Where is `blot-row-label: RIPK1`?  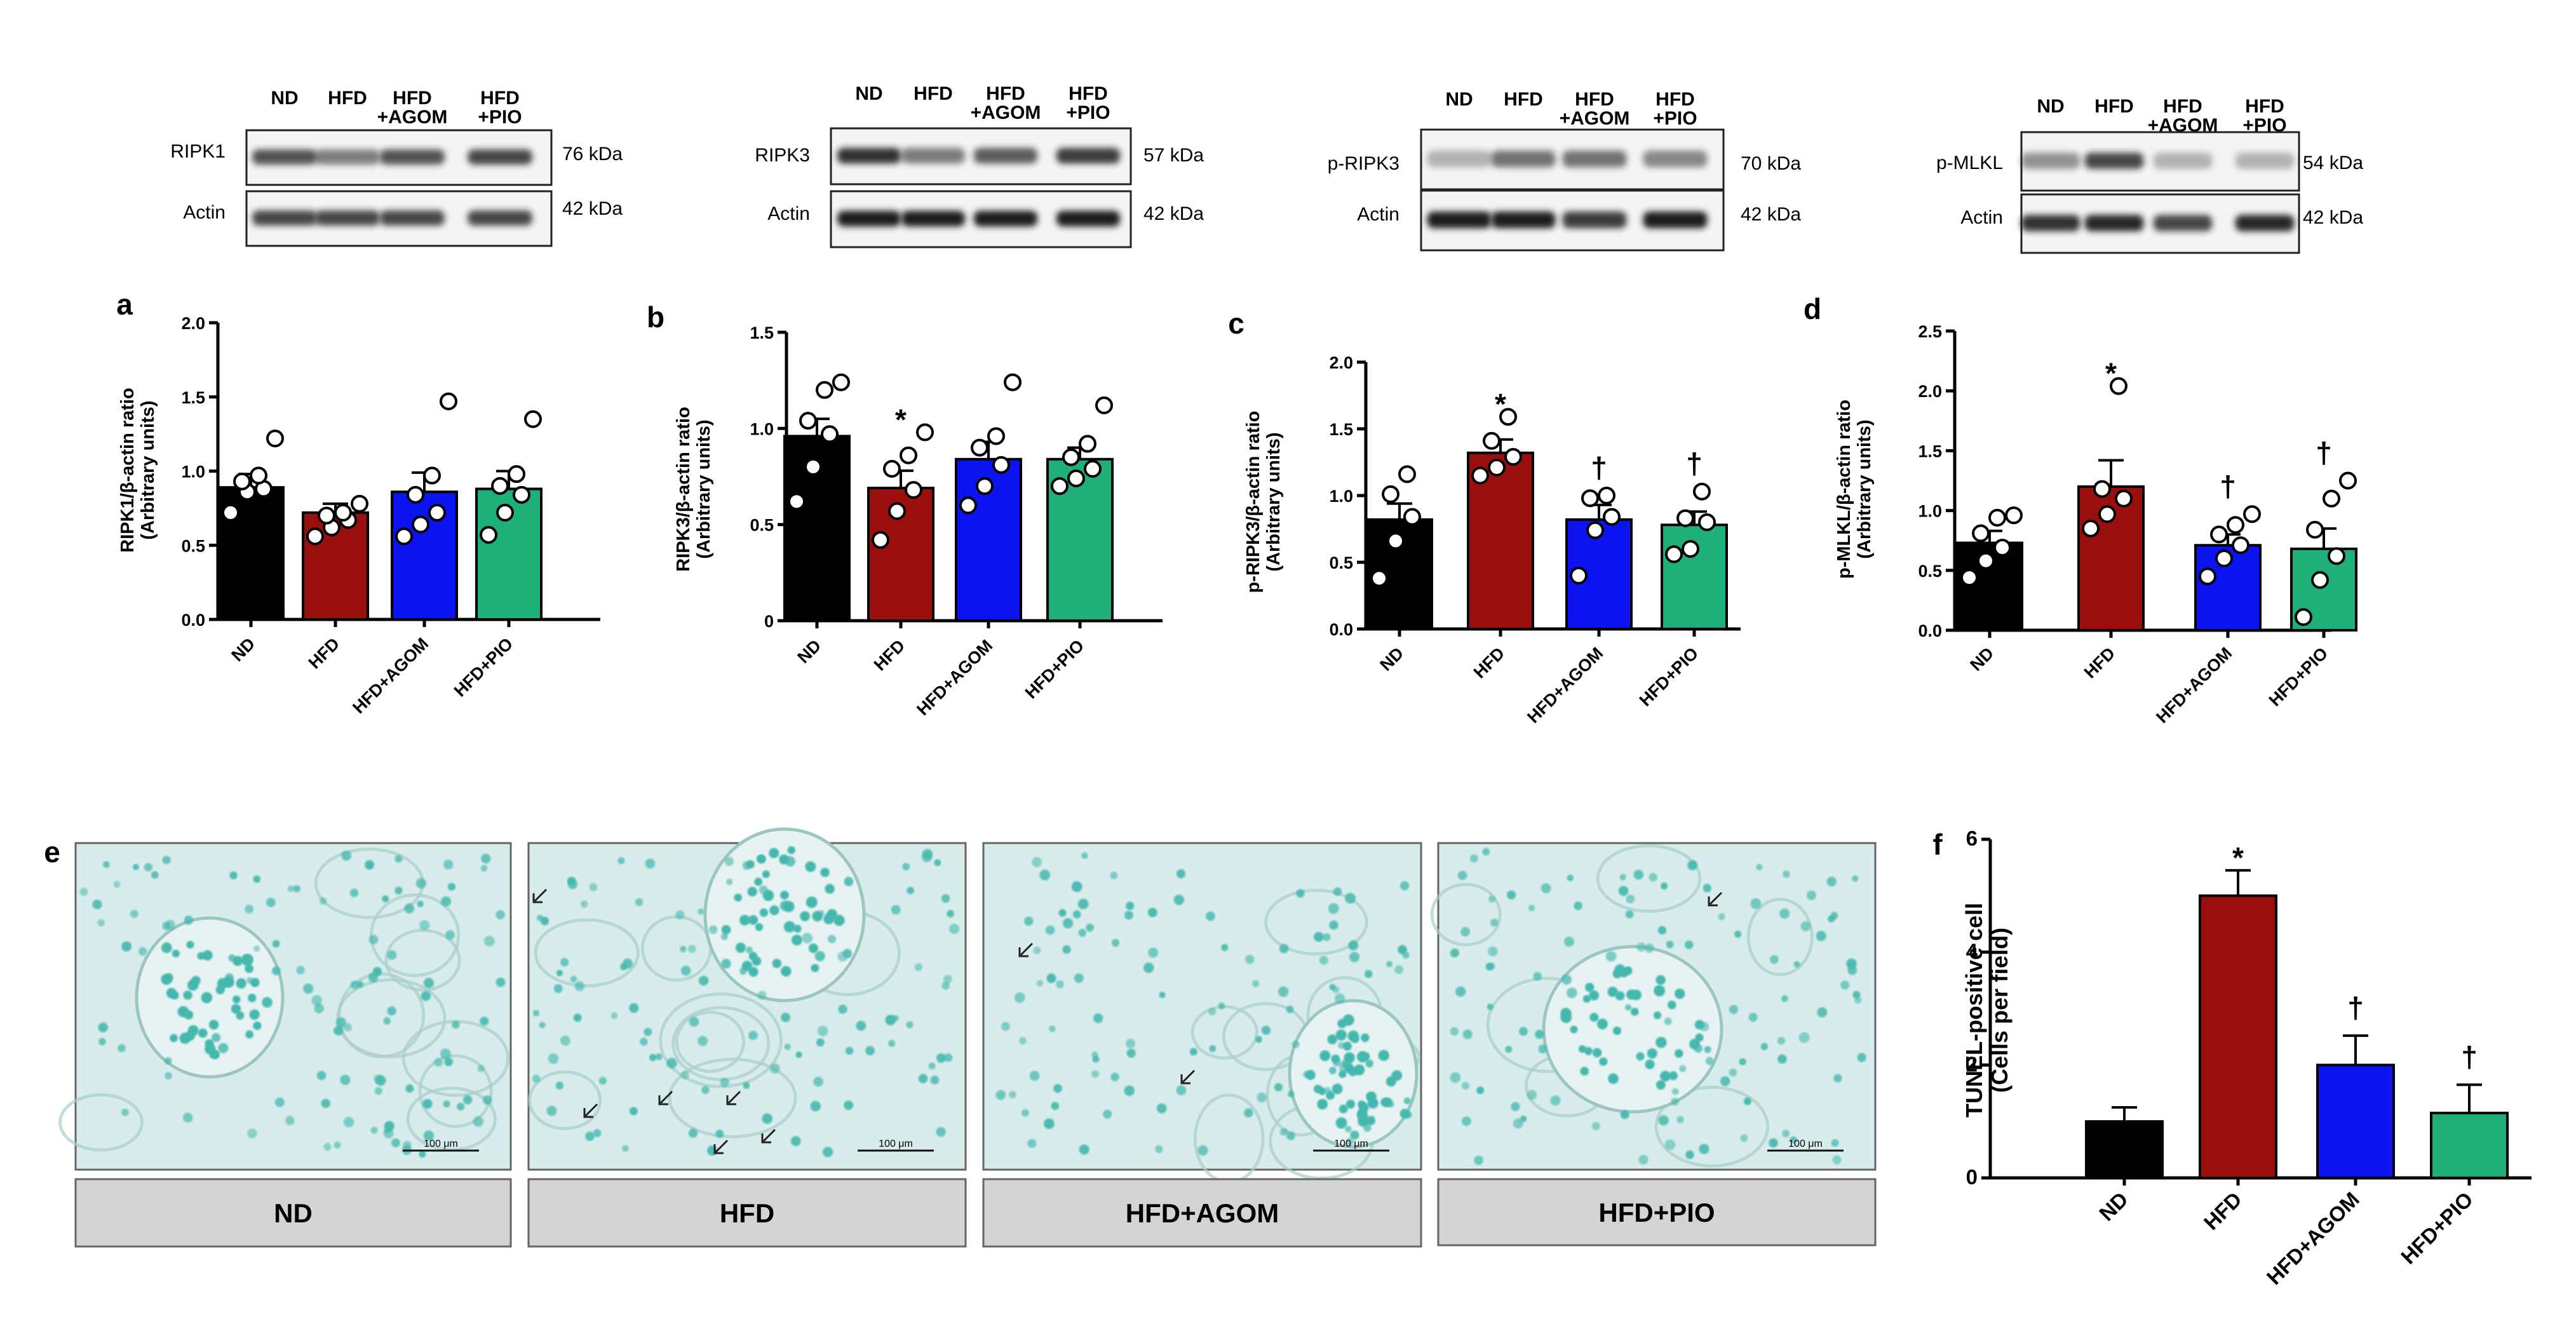
blot-row-label: RIPK1 is located at coordinates (198, 152).